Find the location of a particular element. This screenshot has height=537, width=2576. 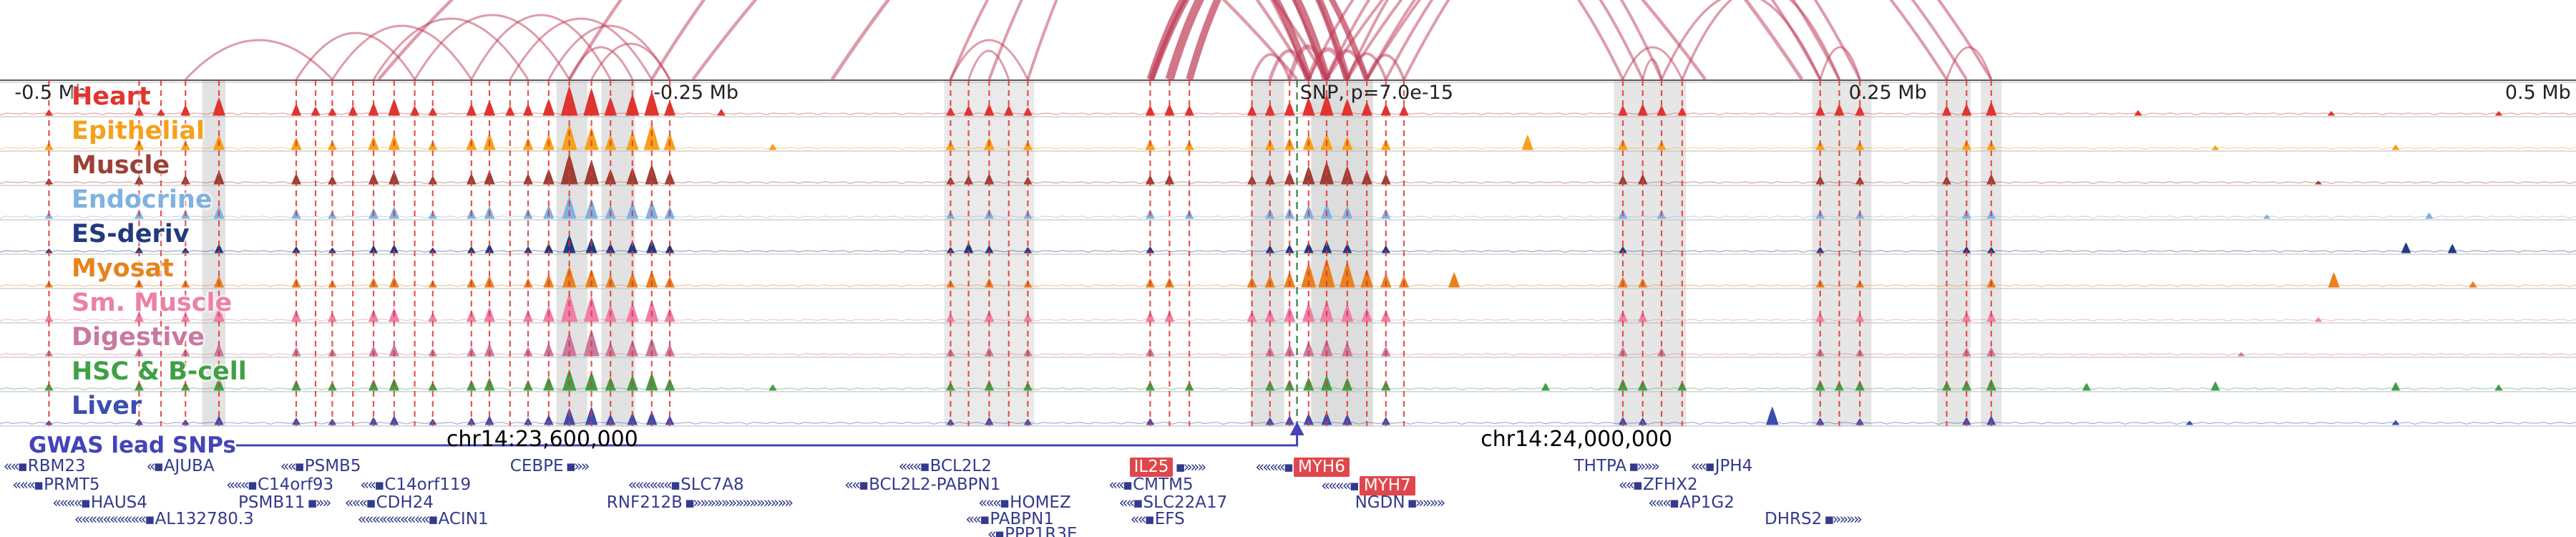

gene-name-label: RNF212B is located at coordinates (644, 502).